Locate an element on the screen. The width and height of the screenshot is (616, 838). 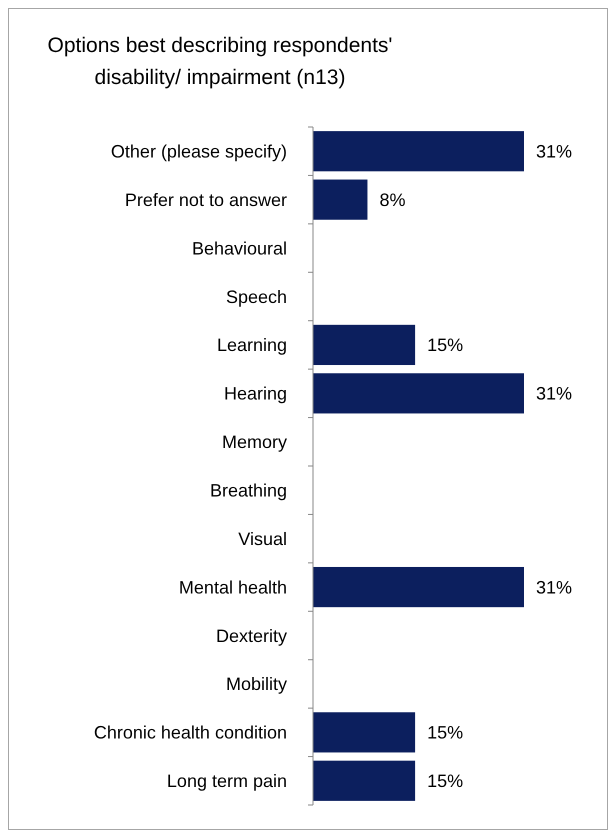
y-tick-label: Visual is located at coordinates (262, 538).